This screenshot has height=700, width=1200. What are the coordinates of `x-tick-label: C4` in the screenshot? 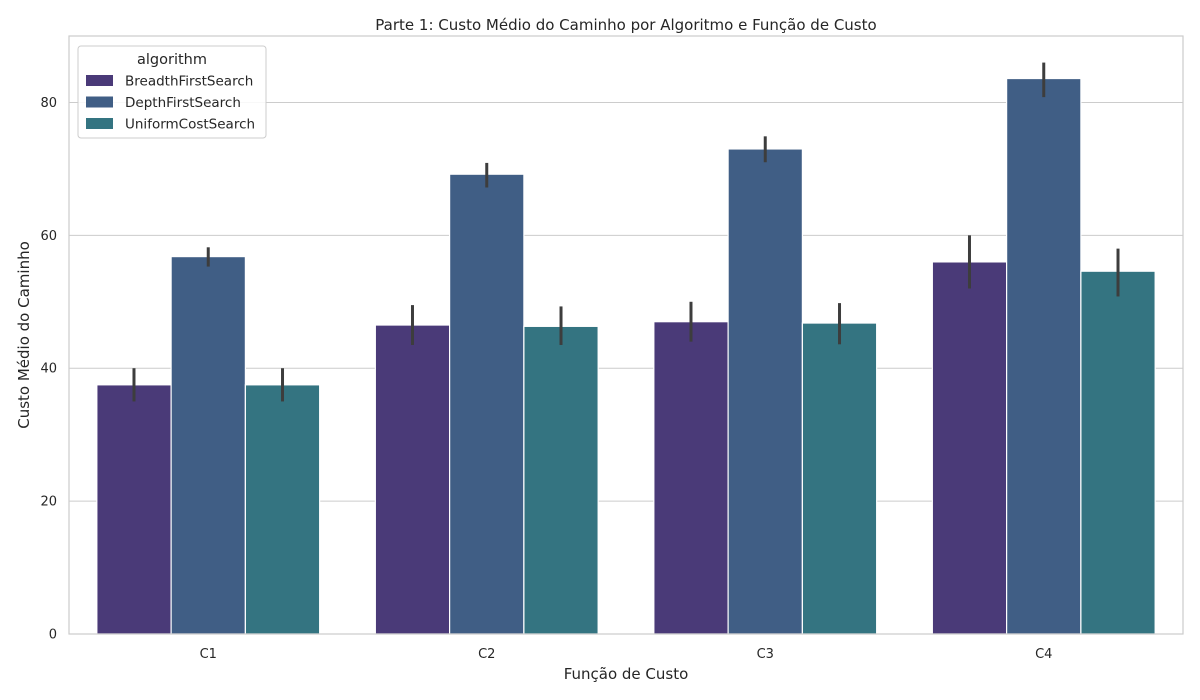 It's located at (1043, 654).